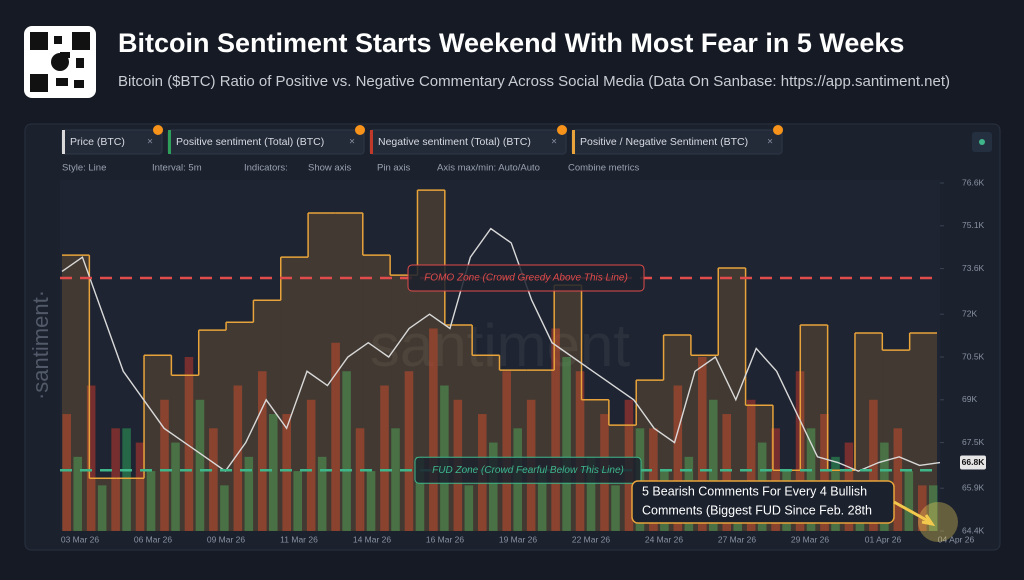  What do you see at coordinates (528, 470) in the screenshot?
I see `zone-label: FUD Zone (Crowd Fearful Below This Line)` at bounding box center [528, 470].